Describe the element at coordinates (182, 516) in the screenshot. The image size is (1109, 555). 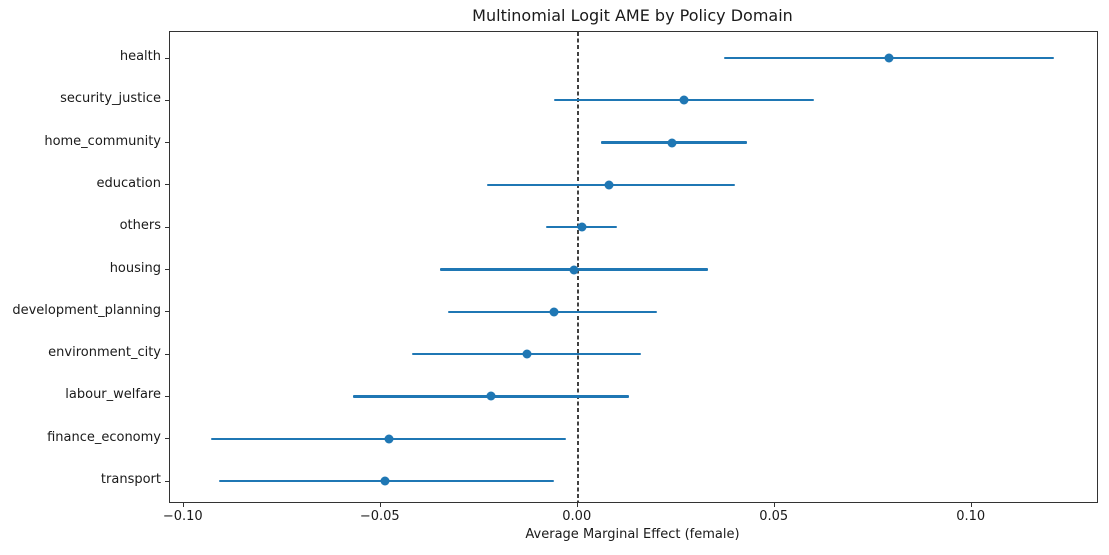
I see `x-tick-label: −0.10` at that location.